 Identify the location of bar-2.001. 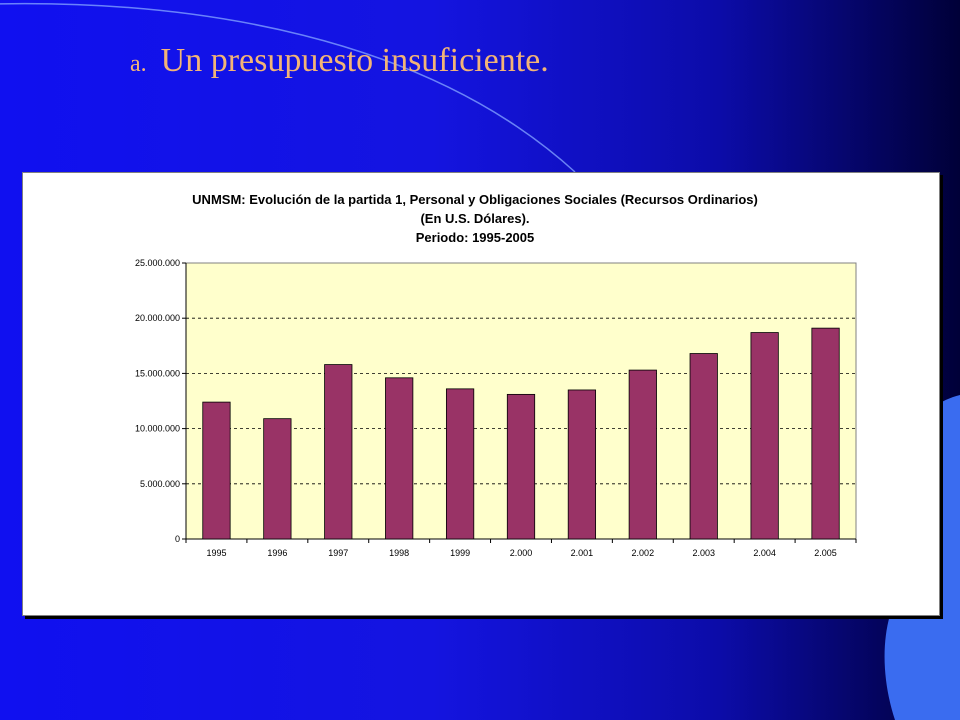
(582, 464).